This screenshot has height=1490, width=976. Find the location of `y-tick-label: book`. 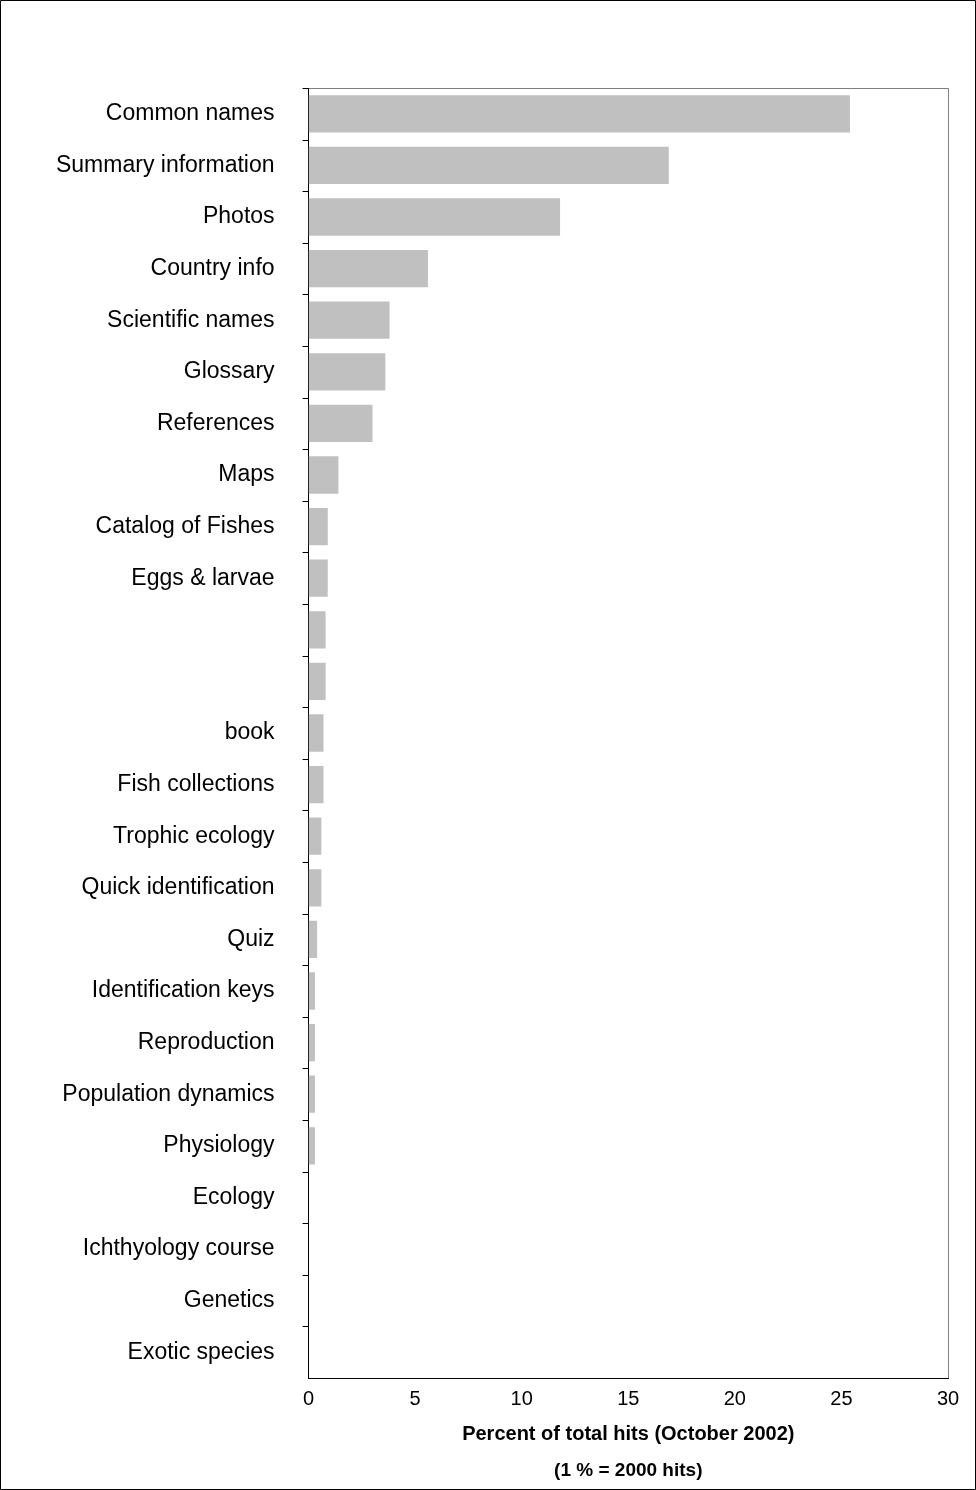

y-tick-label: book is located at coordinates (250, 731).